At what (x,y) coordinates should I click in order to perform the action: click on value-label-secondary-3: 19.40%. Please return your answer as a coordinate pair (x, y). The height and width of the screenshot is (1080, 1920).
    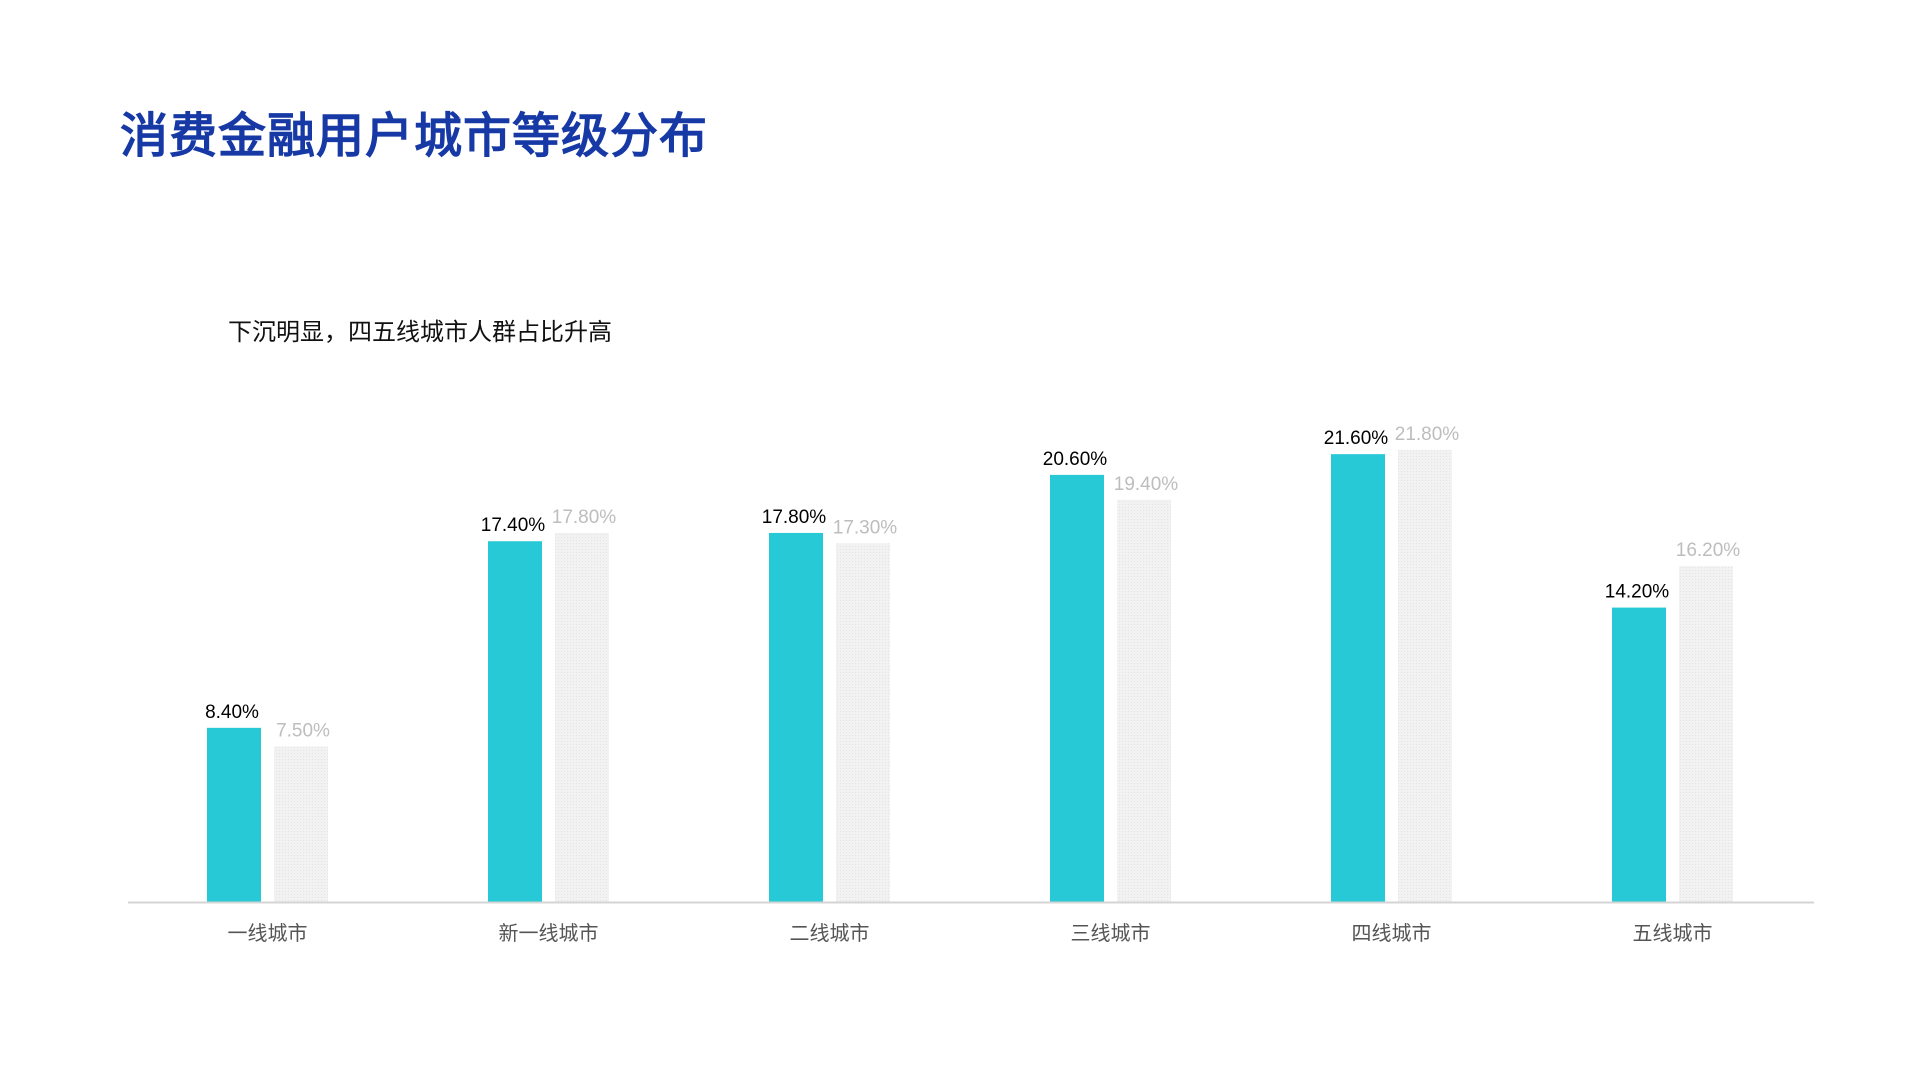
    Looking at the image, I should click on (1146, 484).